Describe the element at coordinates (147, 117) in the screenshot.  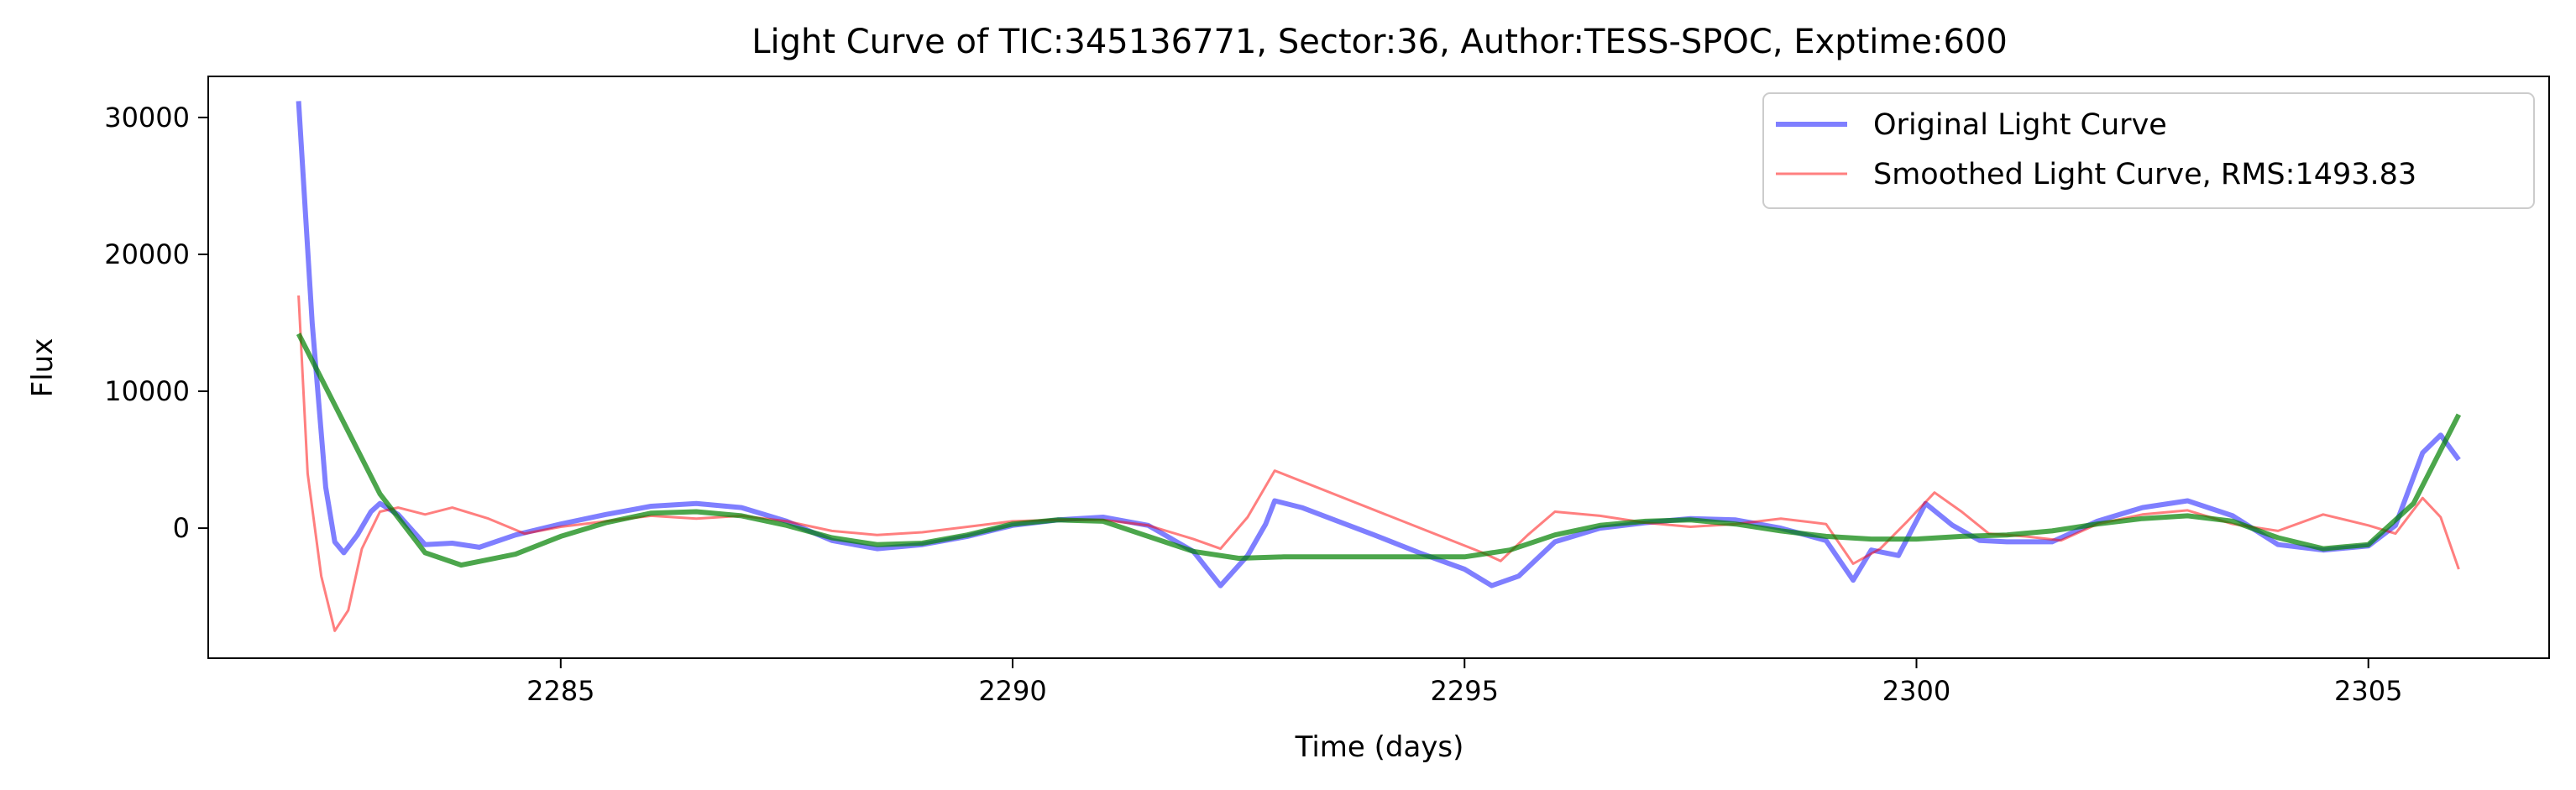
I see `y-tick-label: 30000` at that location.